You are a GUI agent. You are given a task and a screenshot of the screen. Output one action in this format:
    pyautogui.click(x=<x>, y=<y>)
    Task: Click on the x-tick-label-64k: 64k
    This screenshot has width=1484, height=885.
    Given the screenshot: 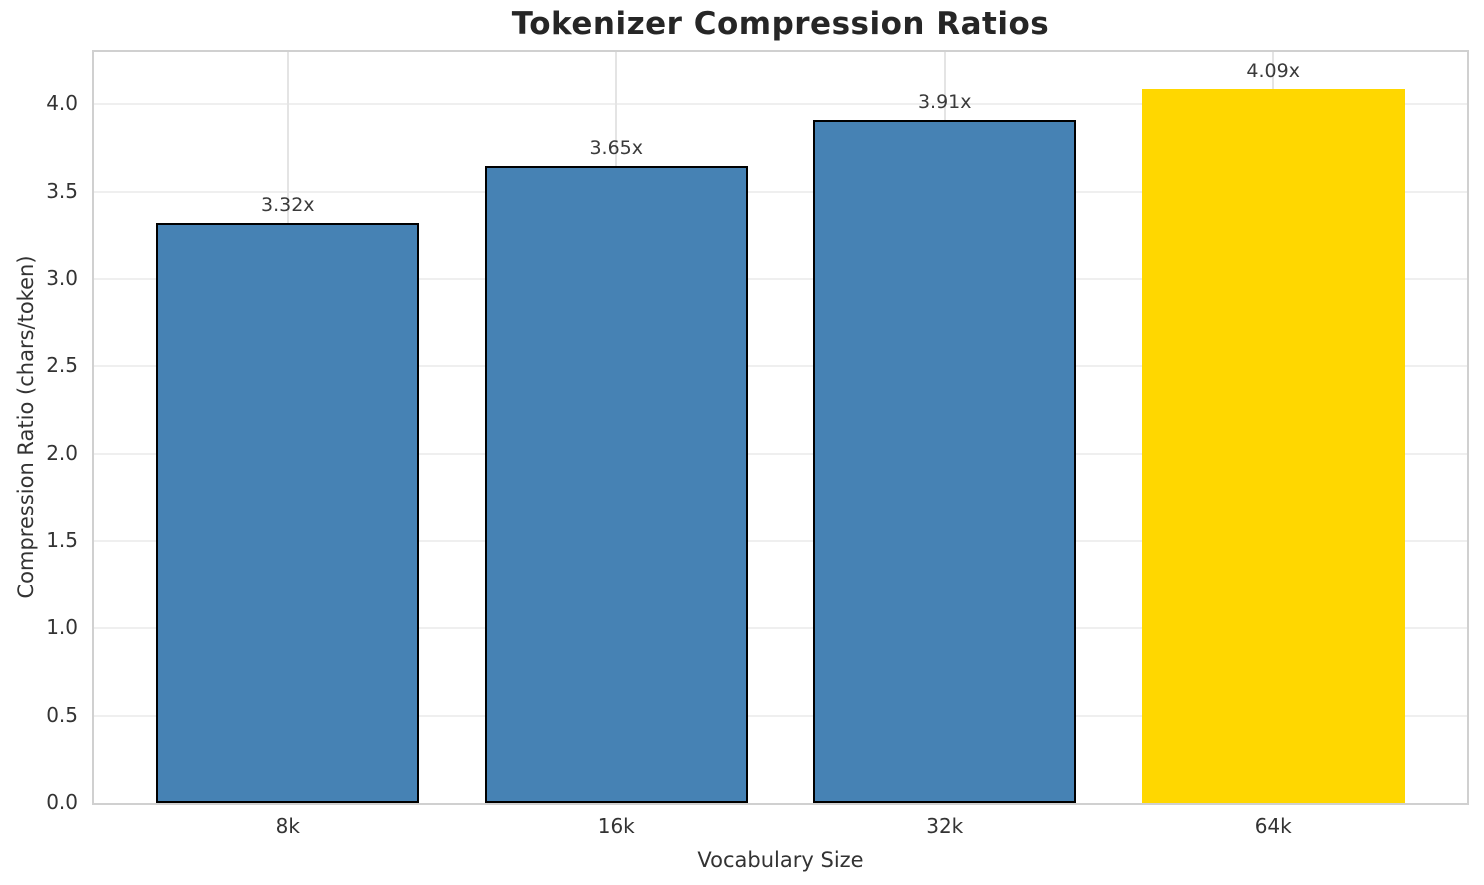 What is the action you would take?
    pyautogui.click(x=1273, y=826)
    